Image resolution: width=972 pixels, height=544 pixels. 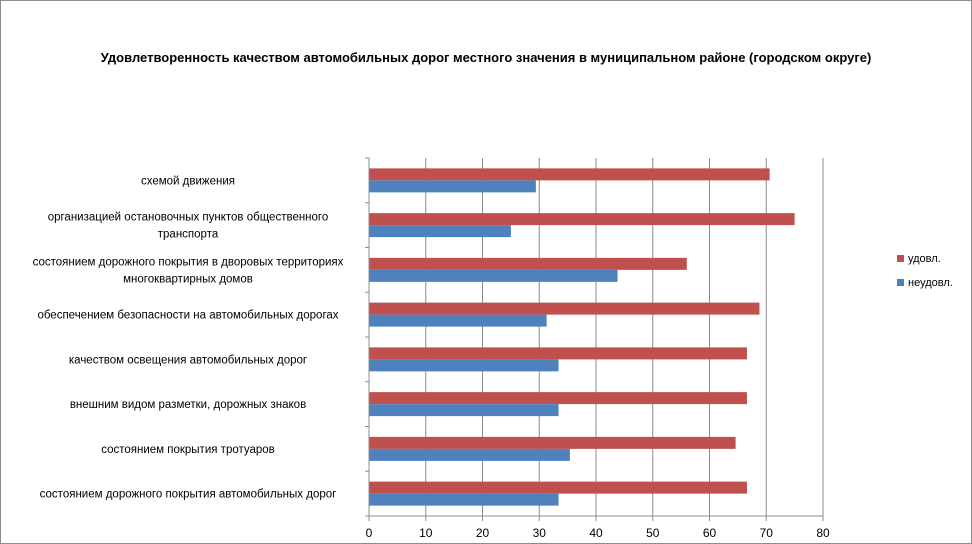 I want to click on x-tick-label: 40, so click(x=596, y=533).